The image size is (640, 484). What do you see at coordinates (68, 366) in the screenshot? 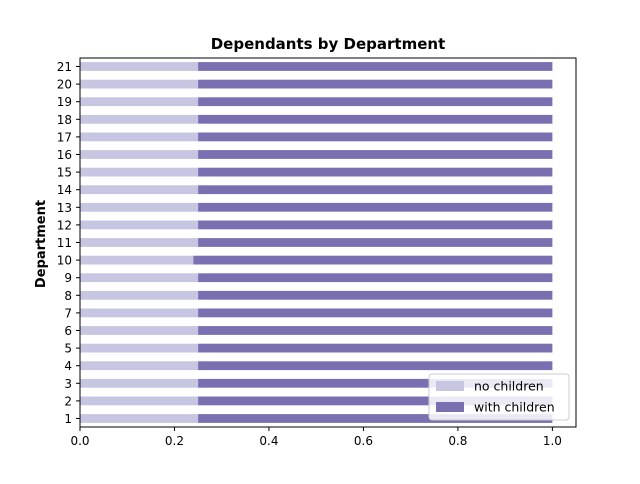
I see `y-tick-label-dept-4: 4` at bounding box center [68, 366].